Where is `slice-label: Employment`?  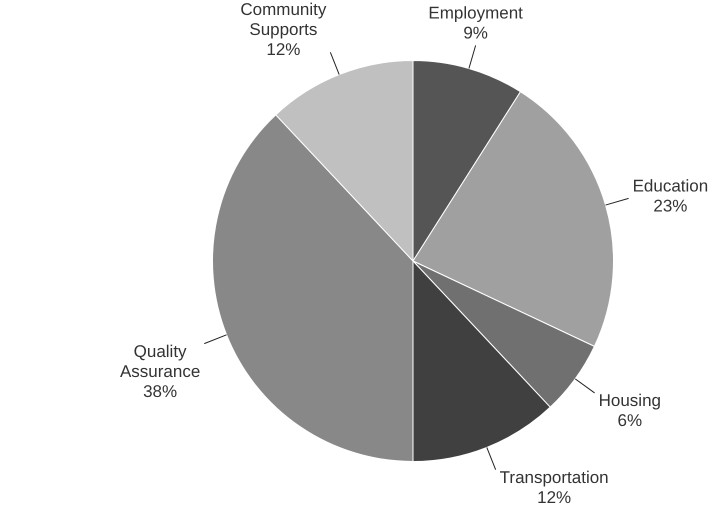
slice-label: Employment is located at coordinates (476, 13).